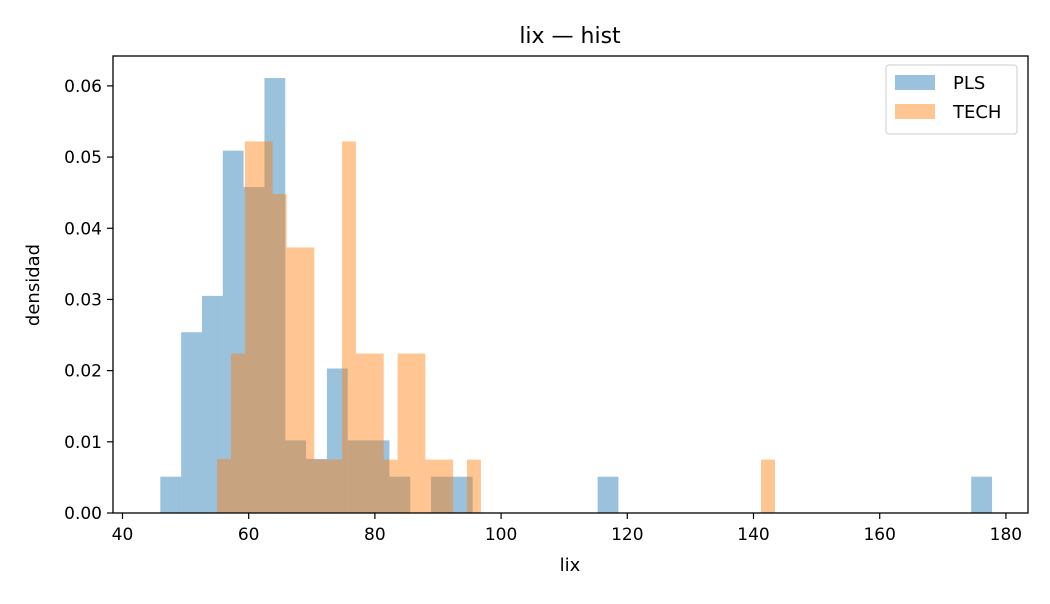  What do you see at coordinates (753, 535) in the screenshot?
I see `x-tick-label: 140` at bounding box center [753, 535].